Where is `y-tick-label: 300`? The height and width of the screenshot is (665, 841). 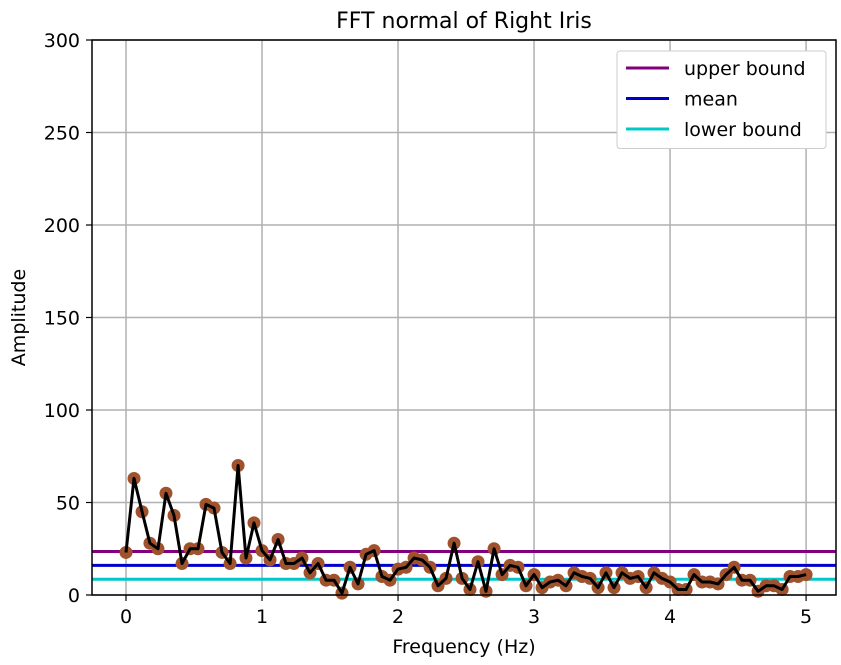
y-tick-label: 300 is located at coordinates (62, 41).